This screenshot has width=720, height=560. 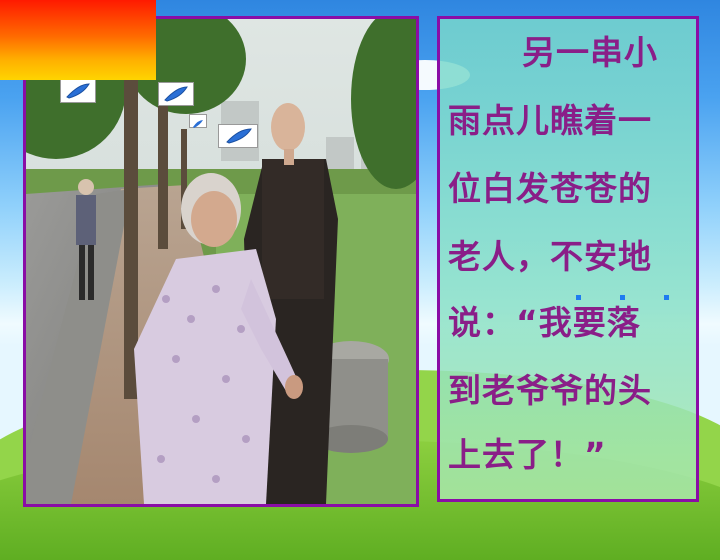 What do you see at coordinates (550, 120) in the screenshot?
I see `story-line: 雨点儿瞧着一` at bounding box center [550, 120].